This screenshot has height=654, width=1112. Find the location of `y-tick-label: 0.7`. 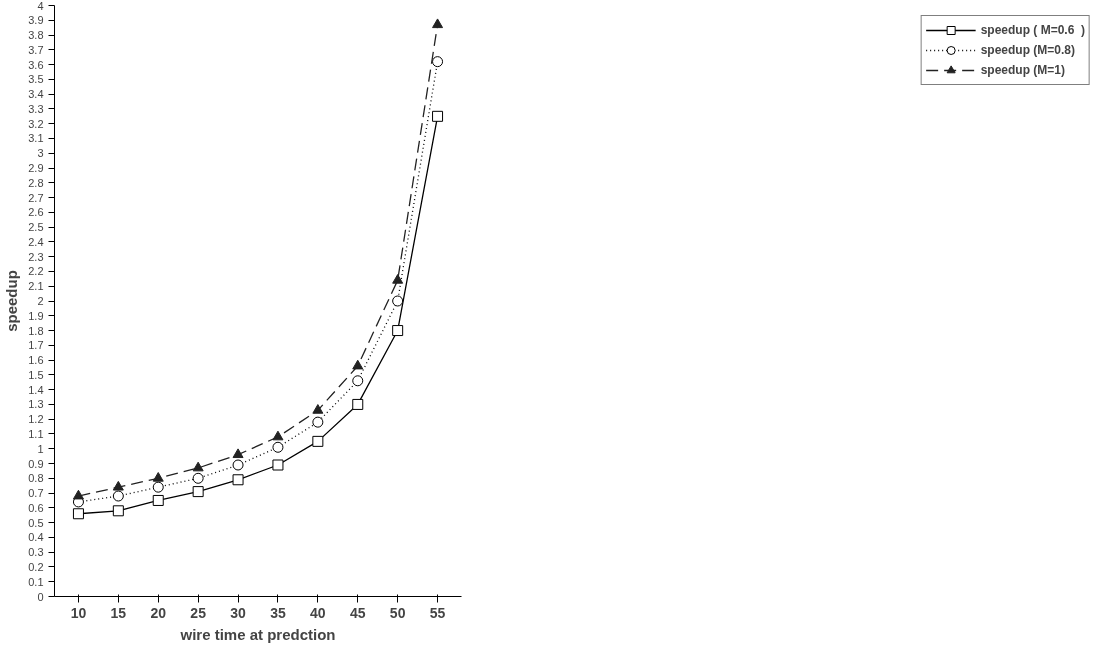

y-tick-label: 0.7 is located at coordinates (36, 493).